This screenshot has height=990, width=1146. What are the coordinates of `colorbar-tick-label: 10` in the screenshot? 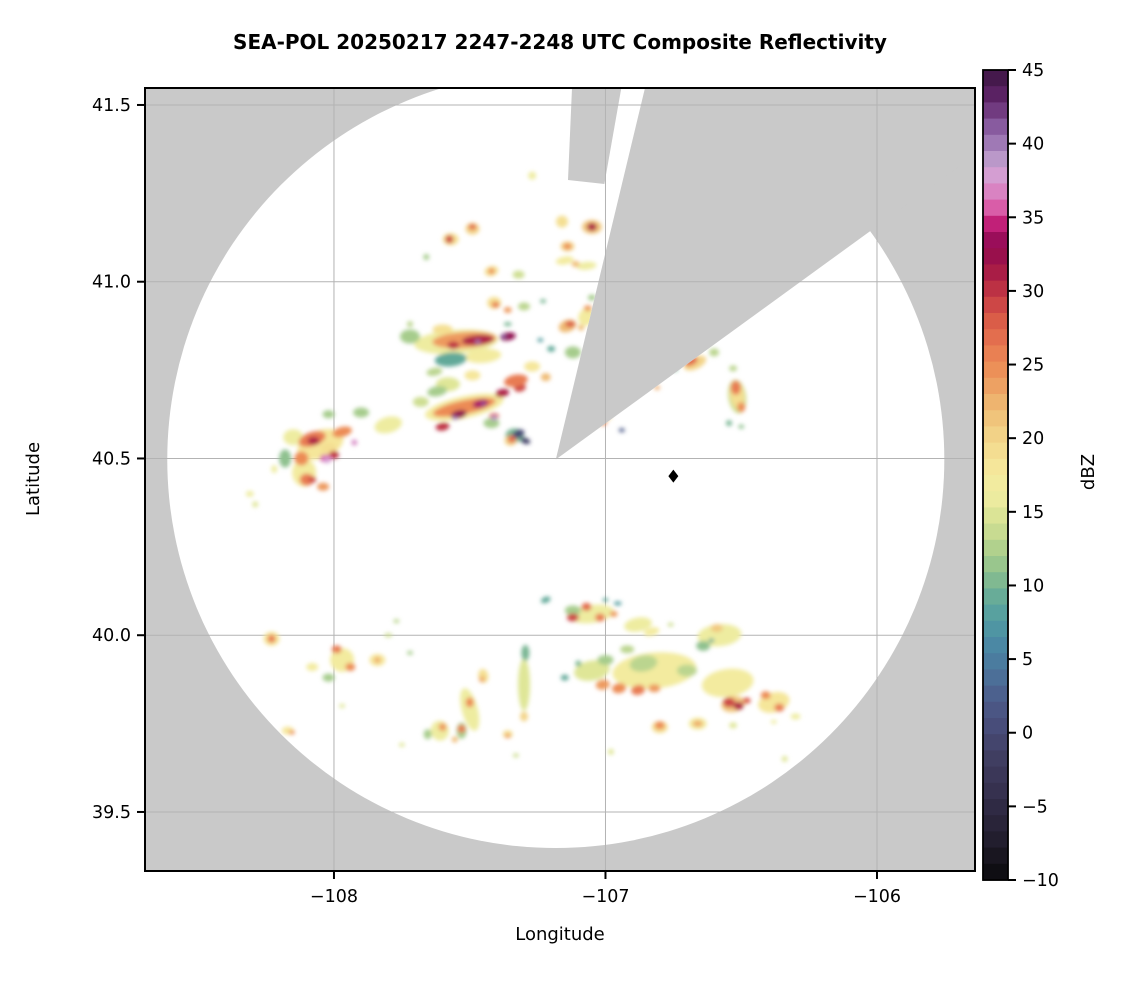 It's located at (1033, 586).